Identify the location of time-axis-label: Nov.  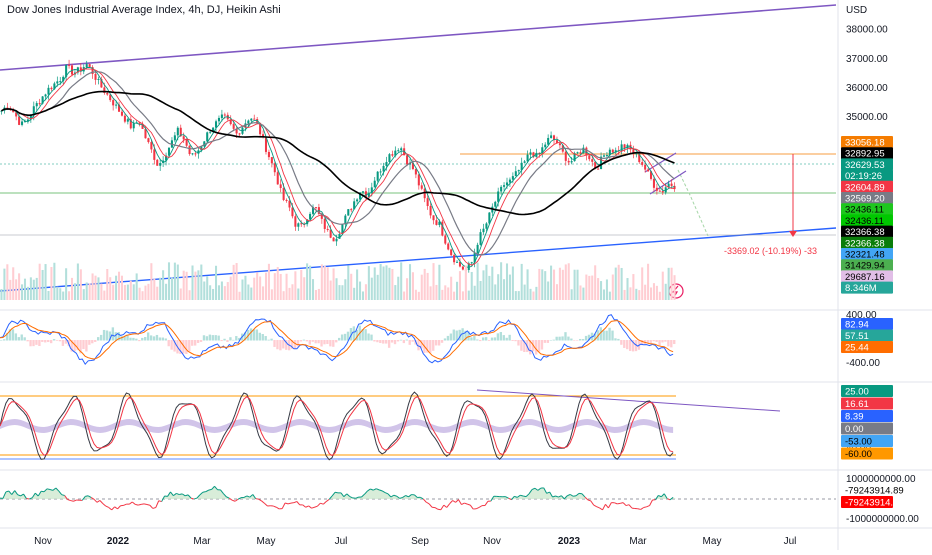
(492, 541).